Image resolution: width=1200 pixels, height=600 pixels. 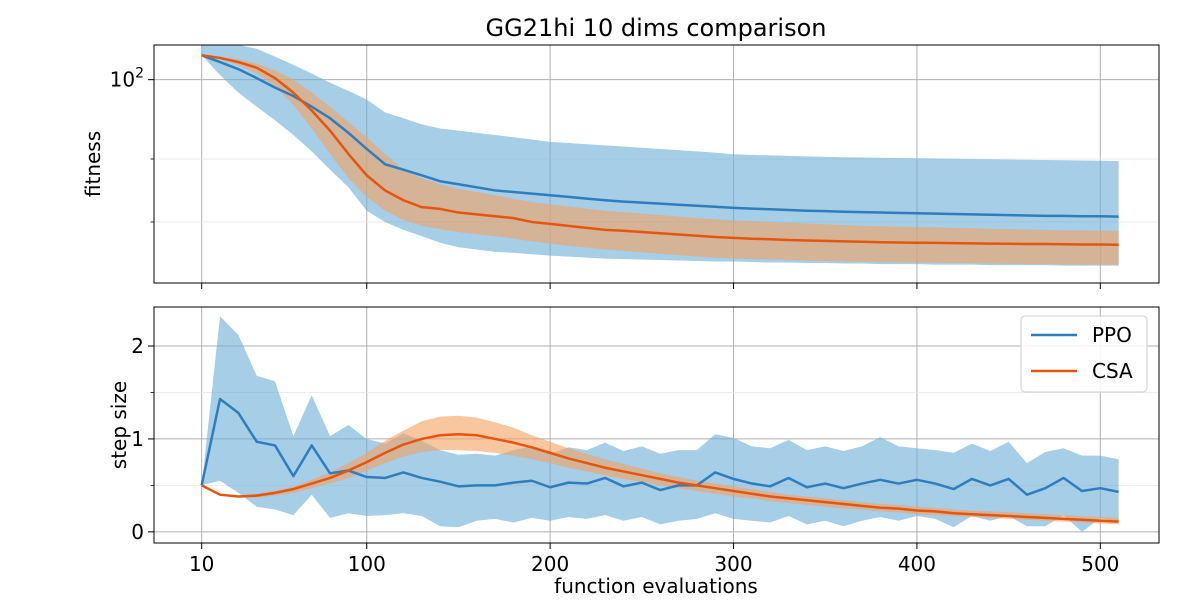 I want to click on x-tick-label: 100, so click(x=367, y=564).